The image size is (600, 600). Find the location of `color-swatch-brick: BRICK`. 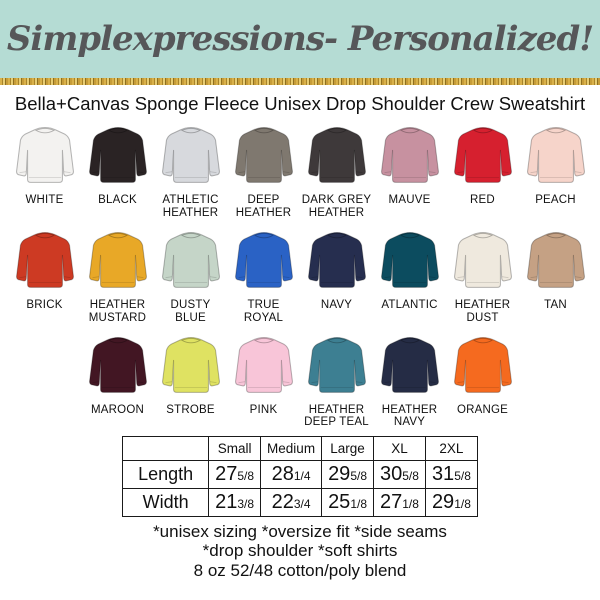

color-swatch-brick: BRICK is located at coordinates (44, 276).